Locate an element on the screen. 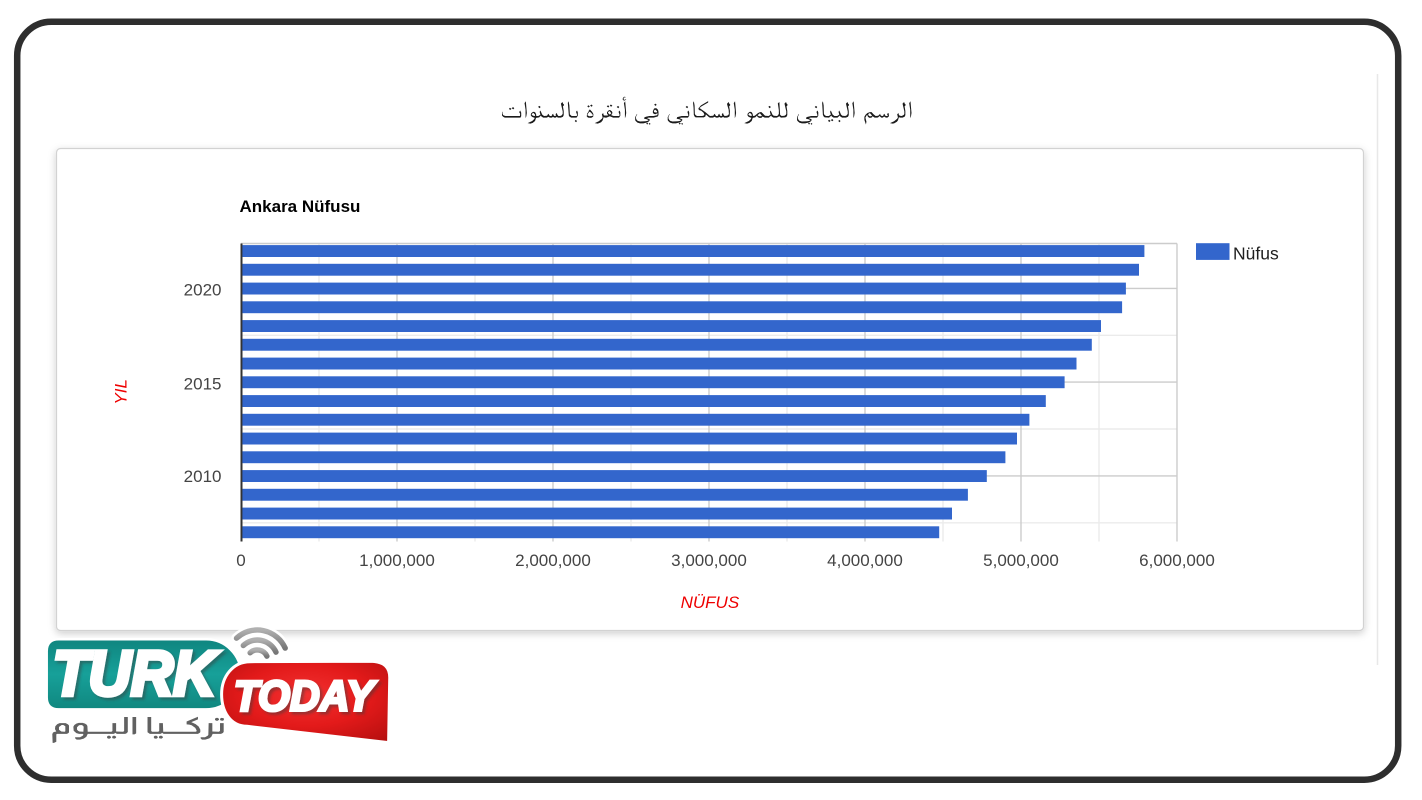 Image resolution: width=1422 pixels, height=800 pixels. svg-text: Ankara Nüfusu is located at coordinates (300, 206).